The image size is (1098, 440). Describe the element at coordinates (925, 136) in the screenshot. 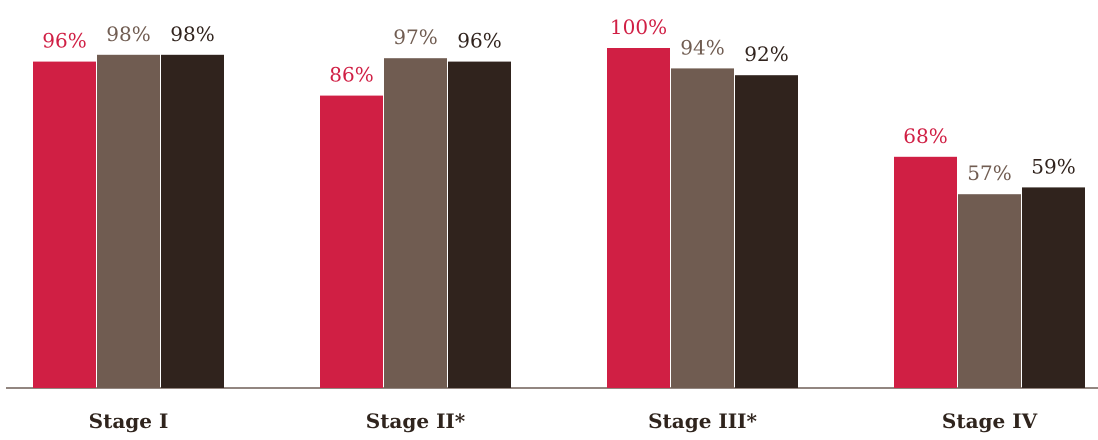

I see `data-label-stage-iv-series-1: 68%` at that location.